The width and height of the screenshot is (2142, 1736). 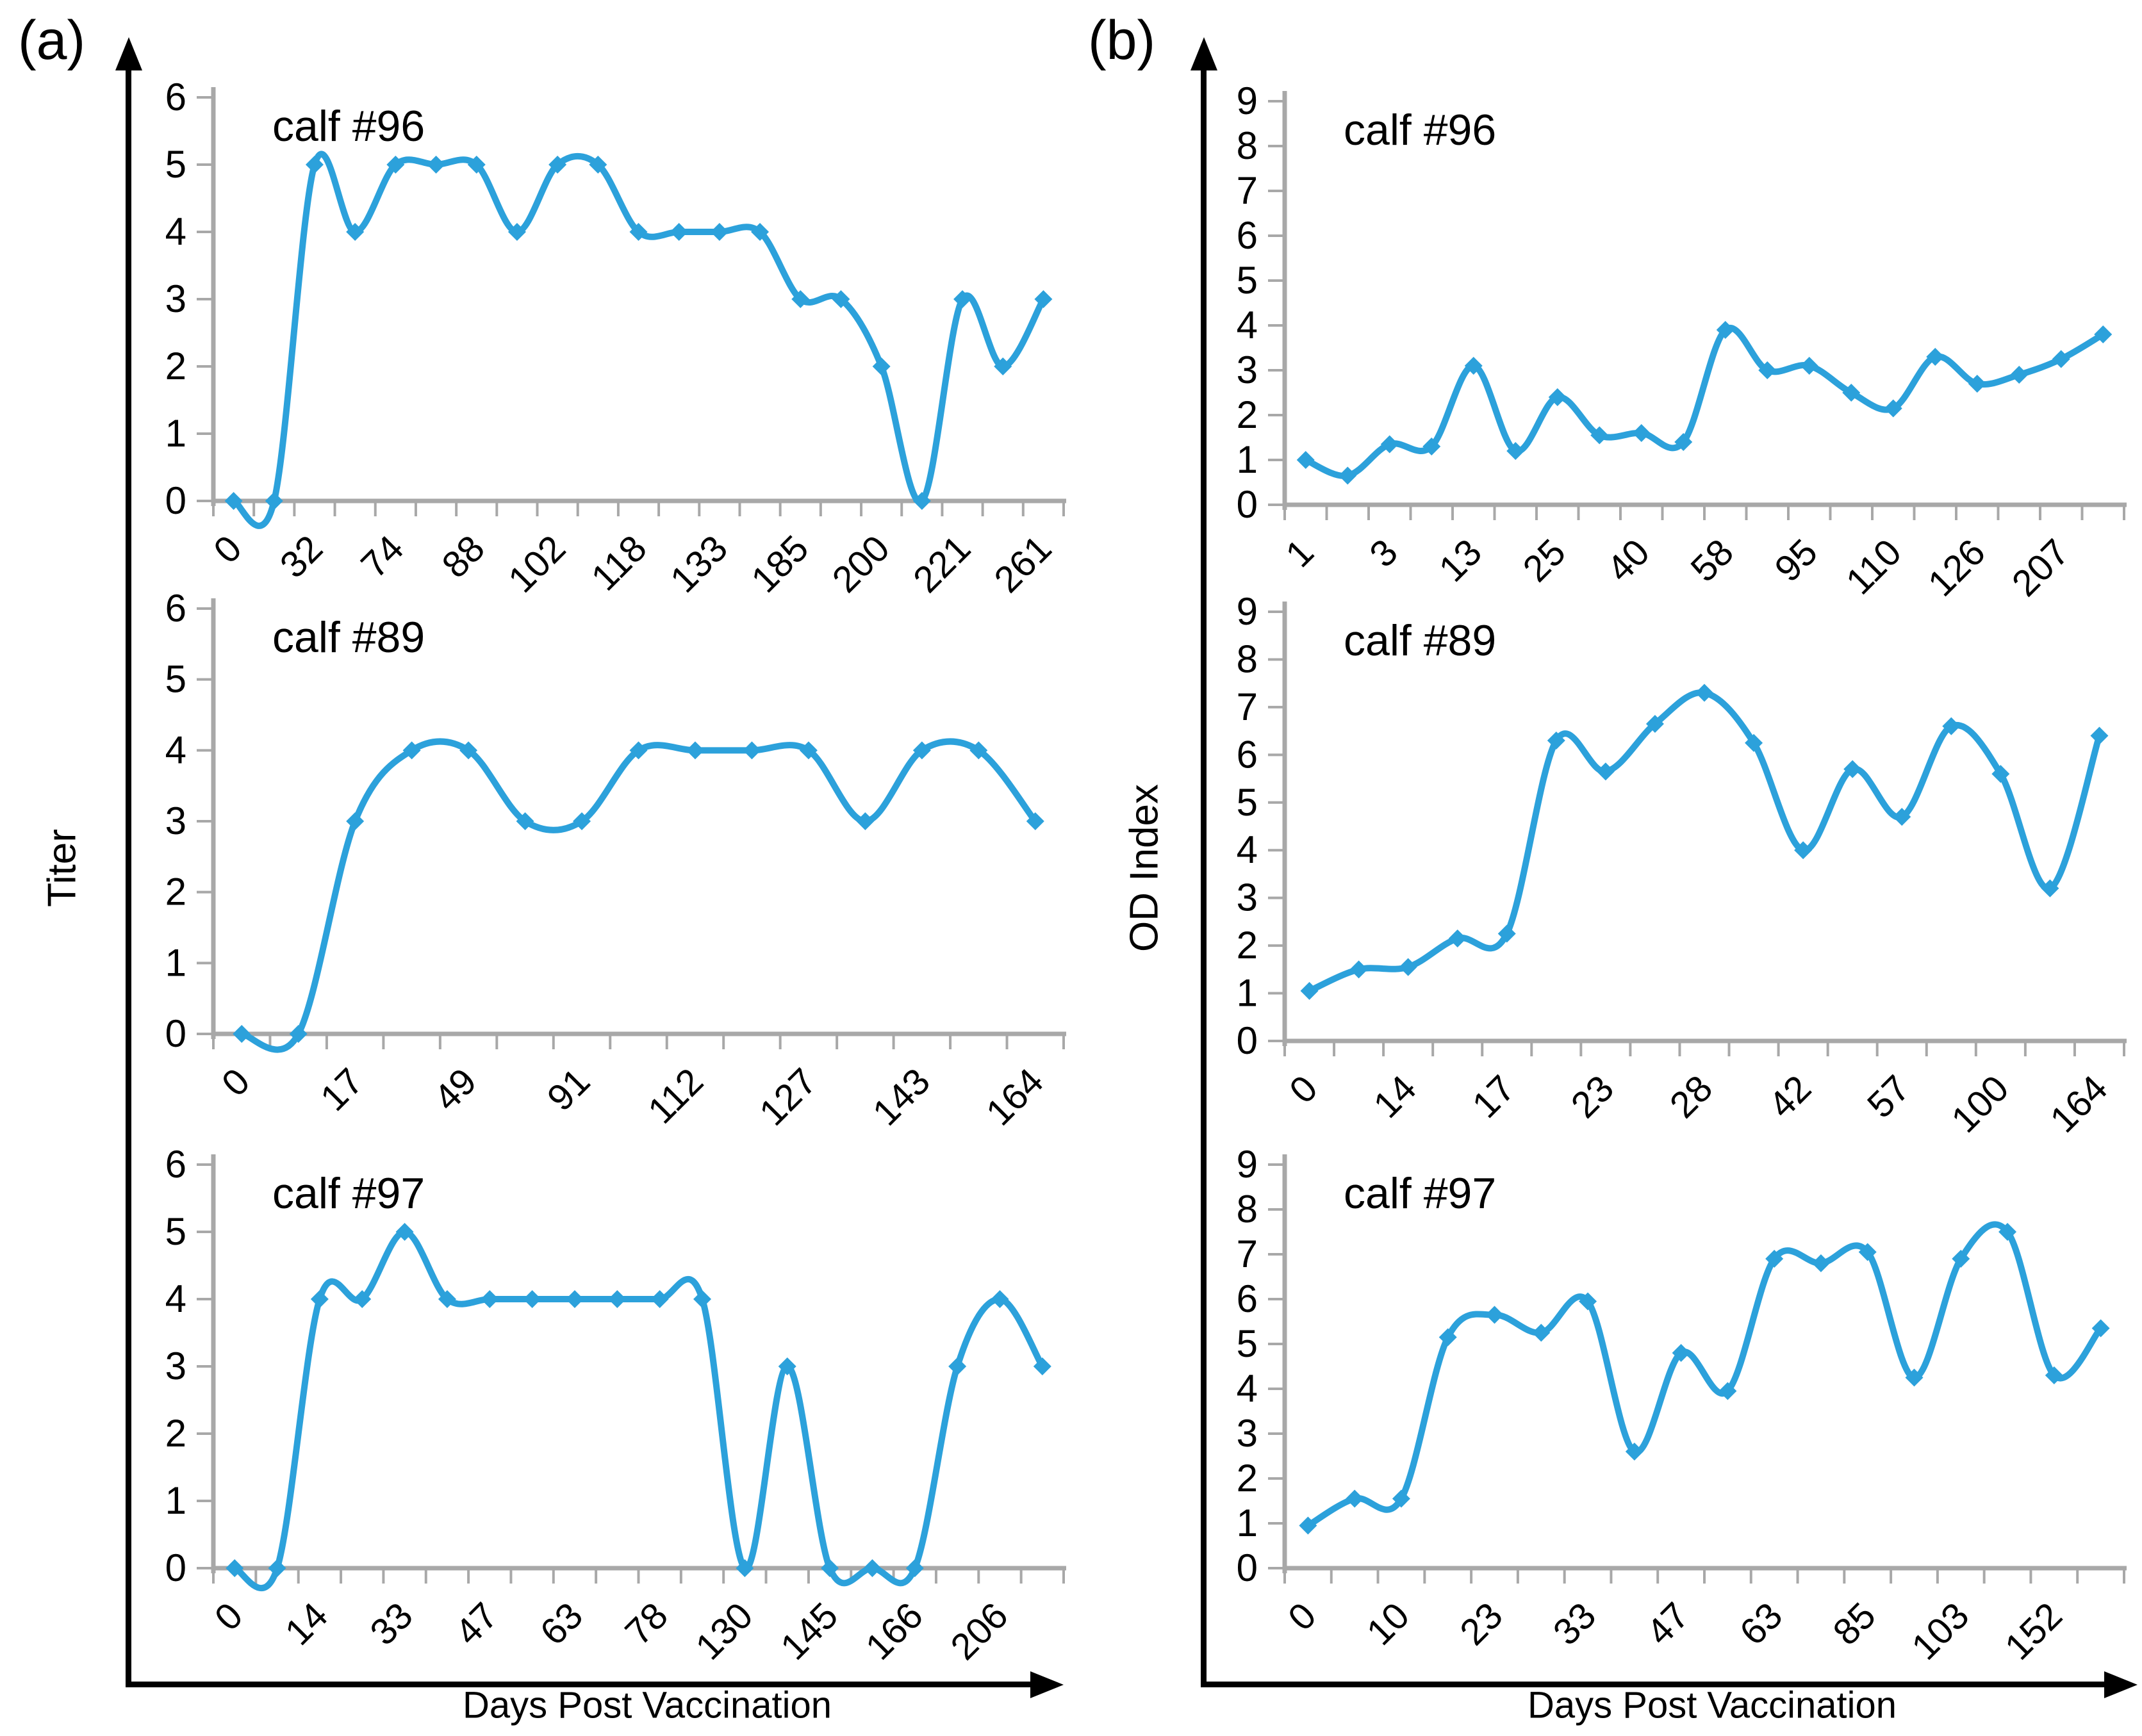 What do you see at coordinates (1302, 1617) in the screenshot?
I see `x-tick-label: 0` at bounding box center [1302, 1617].